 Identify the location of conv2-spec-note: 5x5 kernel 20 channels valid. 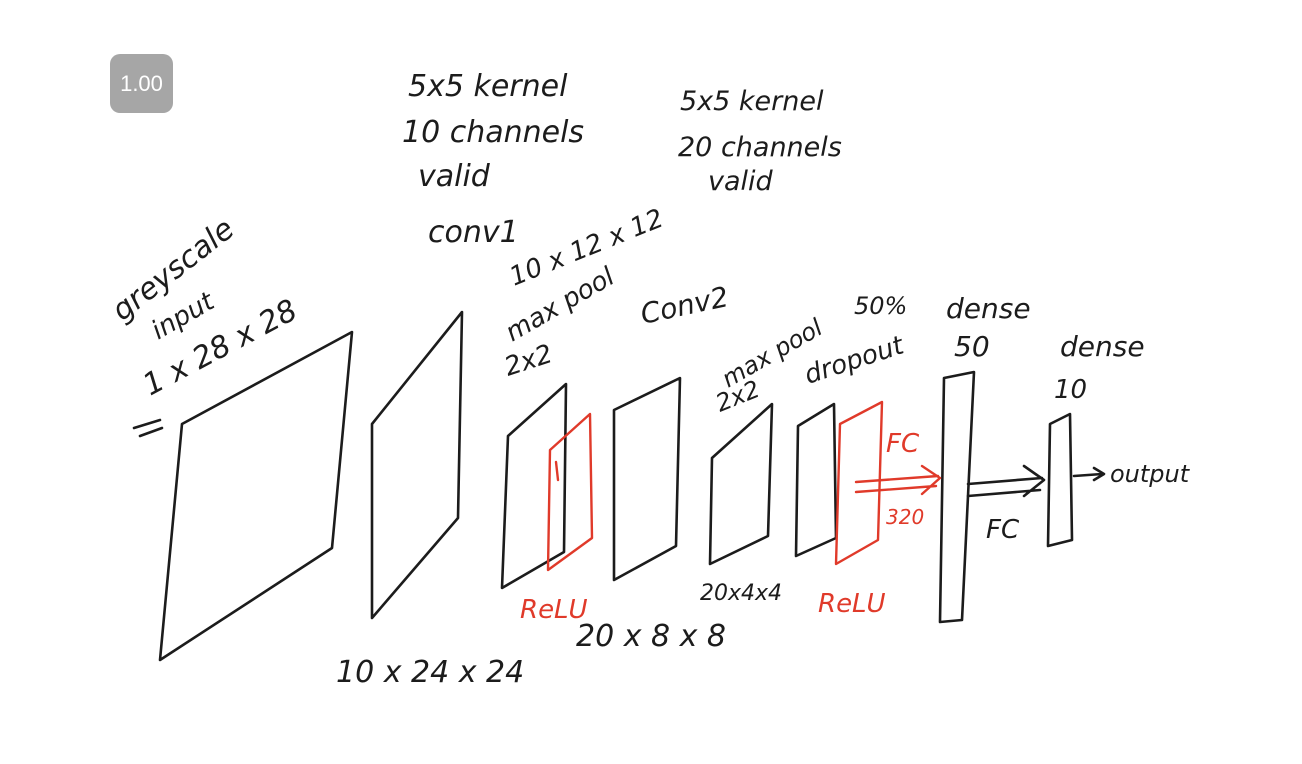
(760, 141).